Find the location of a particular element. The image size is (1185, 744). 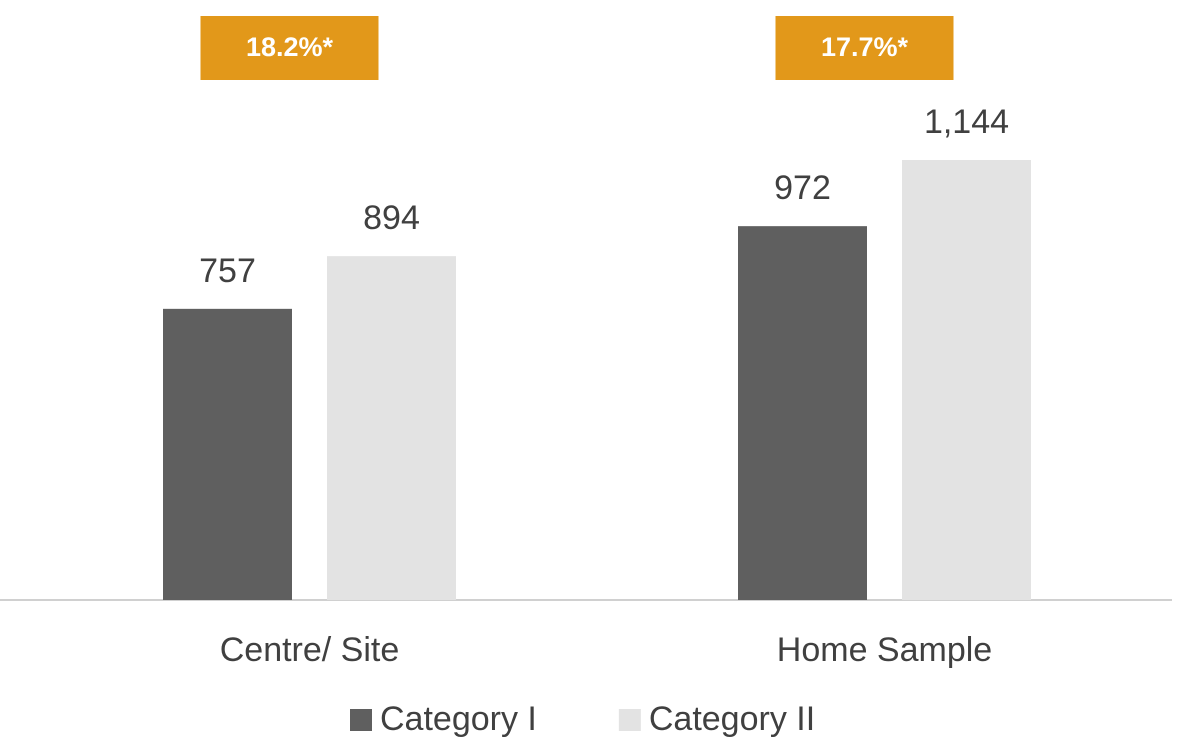

legend-label: Category I is located at coordinates (458, 719).